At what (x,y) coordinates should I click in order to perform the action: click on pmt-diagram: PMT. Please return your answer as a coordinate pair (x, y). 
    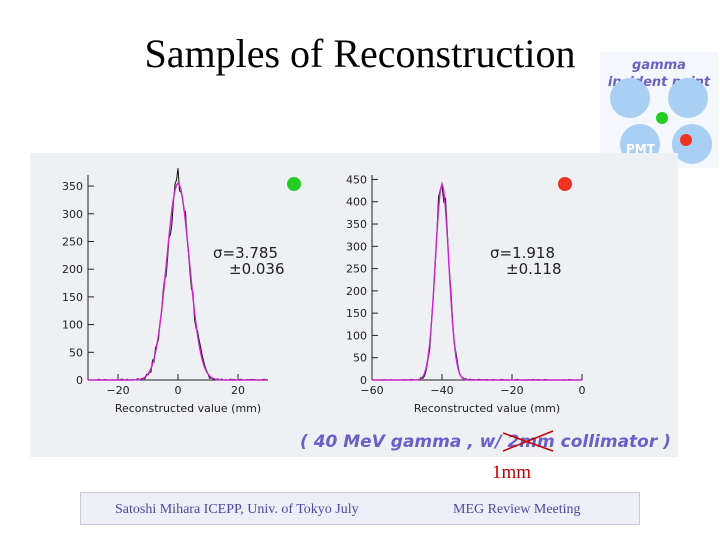
    Looking at the image, I should click on (661, 121).